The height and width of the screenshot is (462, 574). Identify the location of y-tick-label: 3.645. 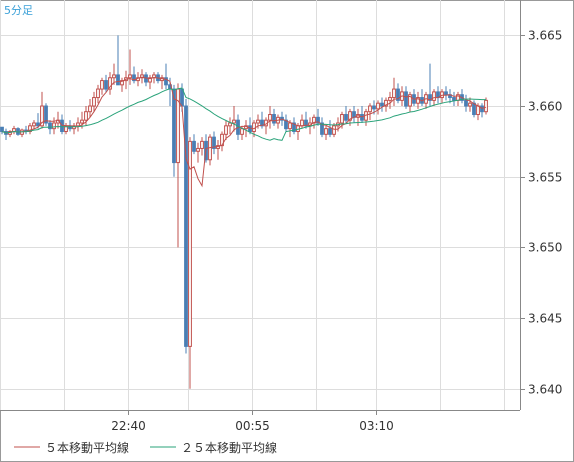
(545, 319).